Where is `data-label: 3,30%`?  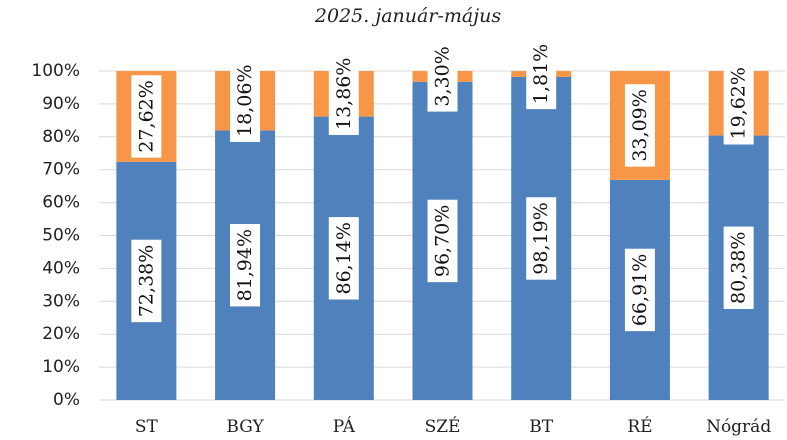
data-label: 3,30% is located at coordinates (442, 76).